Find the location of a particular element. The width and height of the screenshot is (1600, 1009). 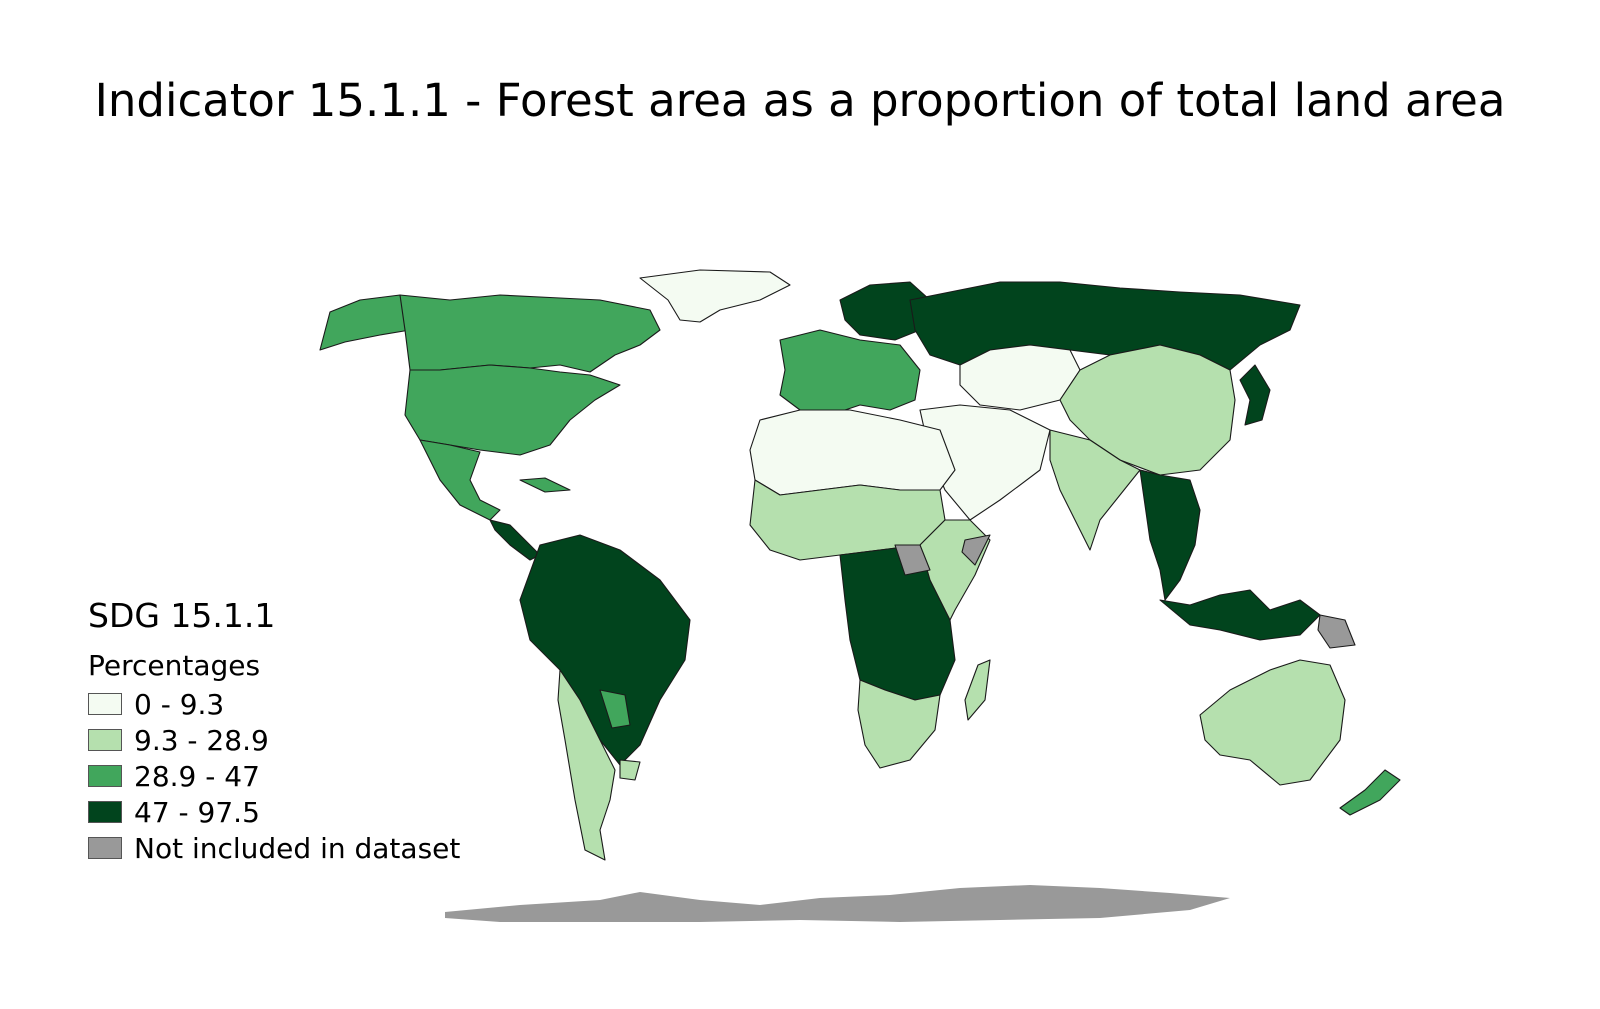

legend-item: 9.3 - 28.9 is located at coordinates (274, 740).